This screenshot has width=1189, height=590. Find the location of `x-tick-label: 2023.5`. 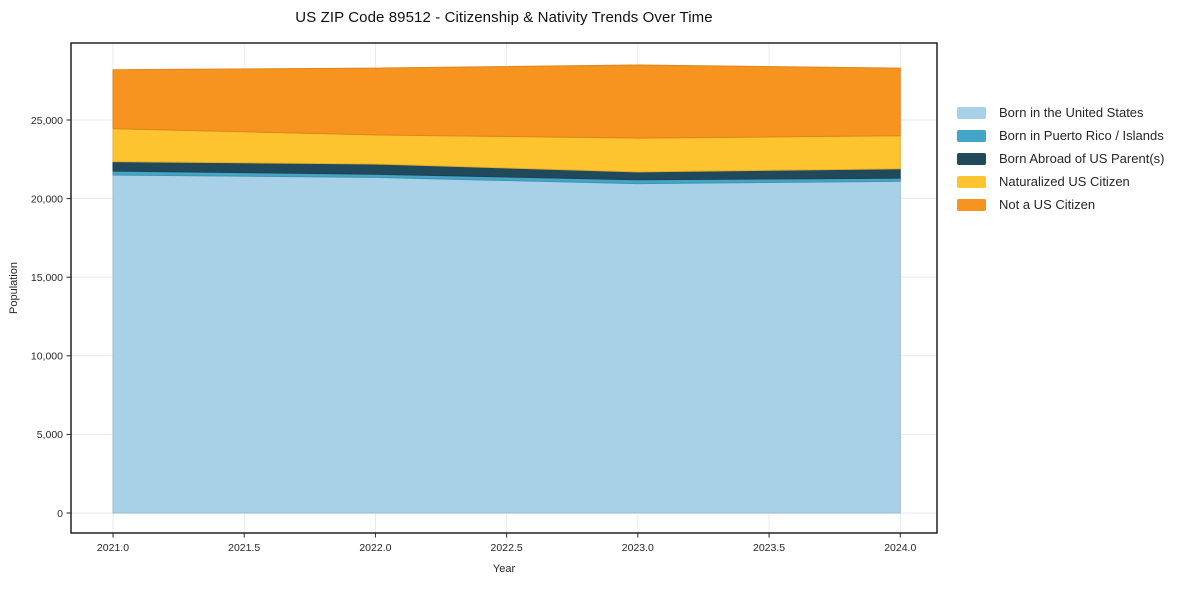

x-tick-label: 2023.5 is located at coordinates (769, 548).